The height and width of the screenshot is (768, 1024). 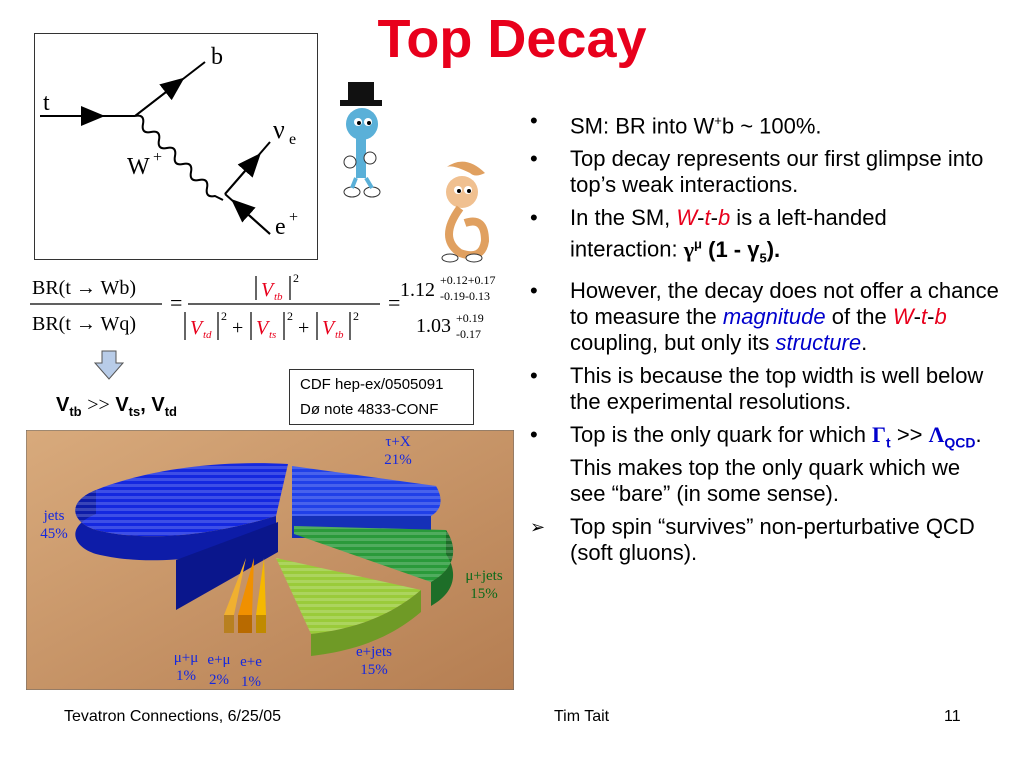 I want to click on b4-w: W, so click(x=903, y=317).